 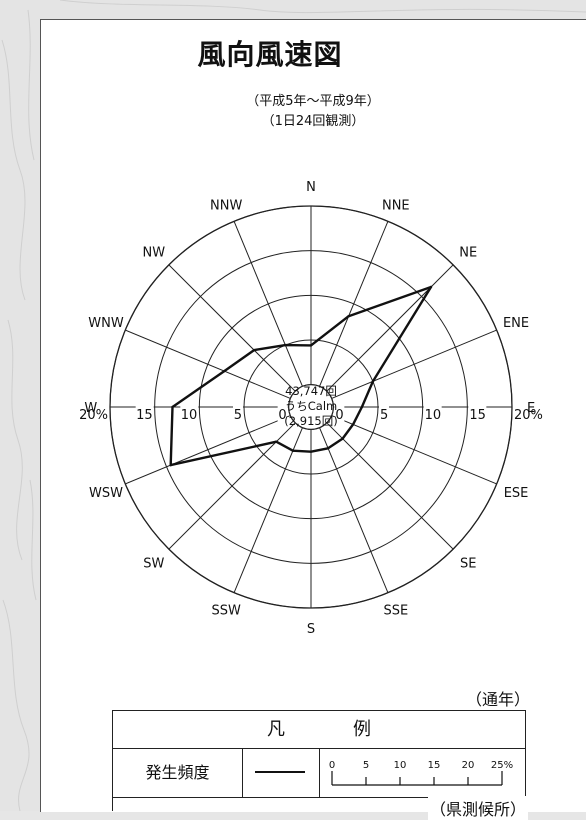 I want to click on scale-tick-label: 10, so click(x=400, y=765).